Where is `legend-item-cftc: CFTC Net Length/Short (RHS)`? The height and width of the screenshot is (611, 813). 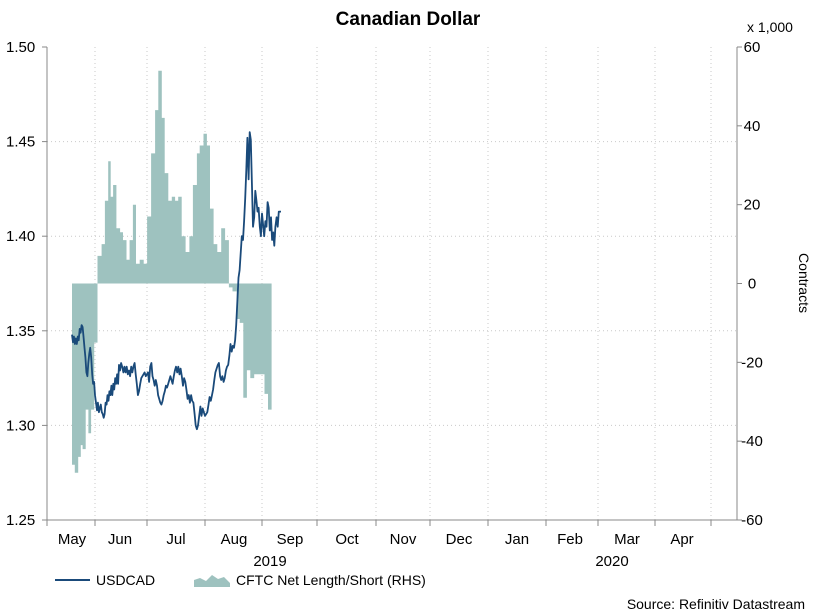 legend-item-cftc: CFTC Net Length/Short (RHS) is located at coordinates (310, 580).